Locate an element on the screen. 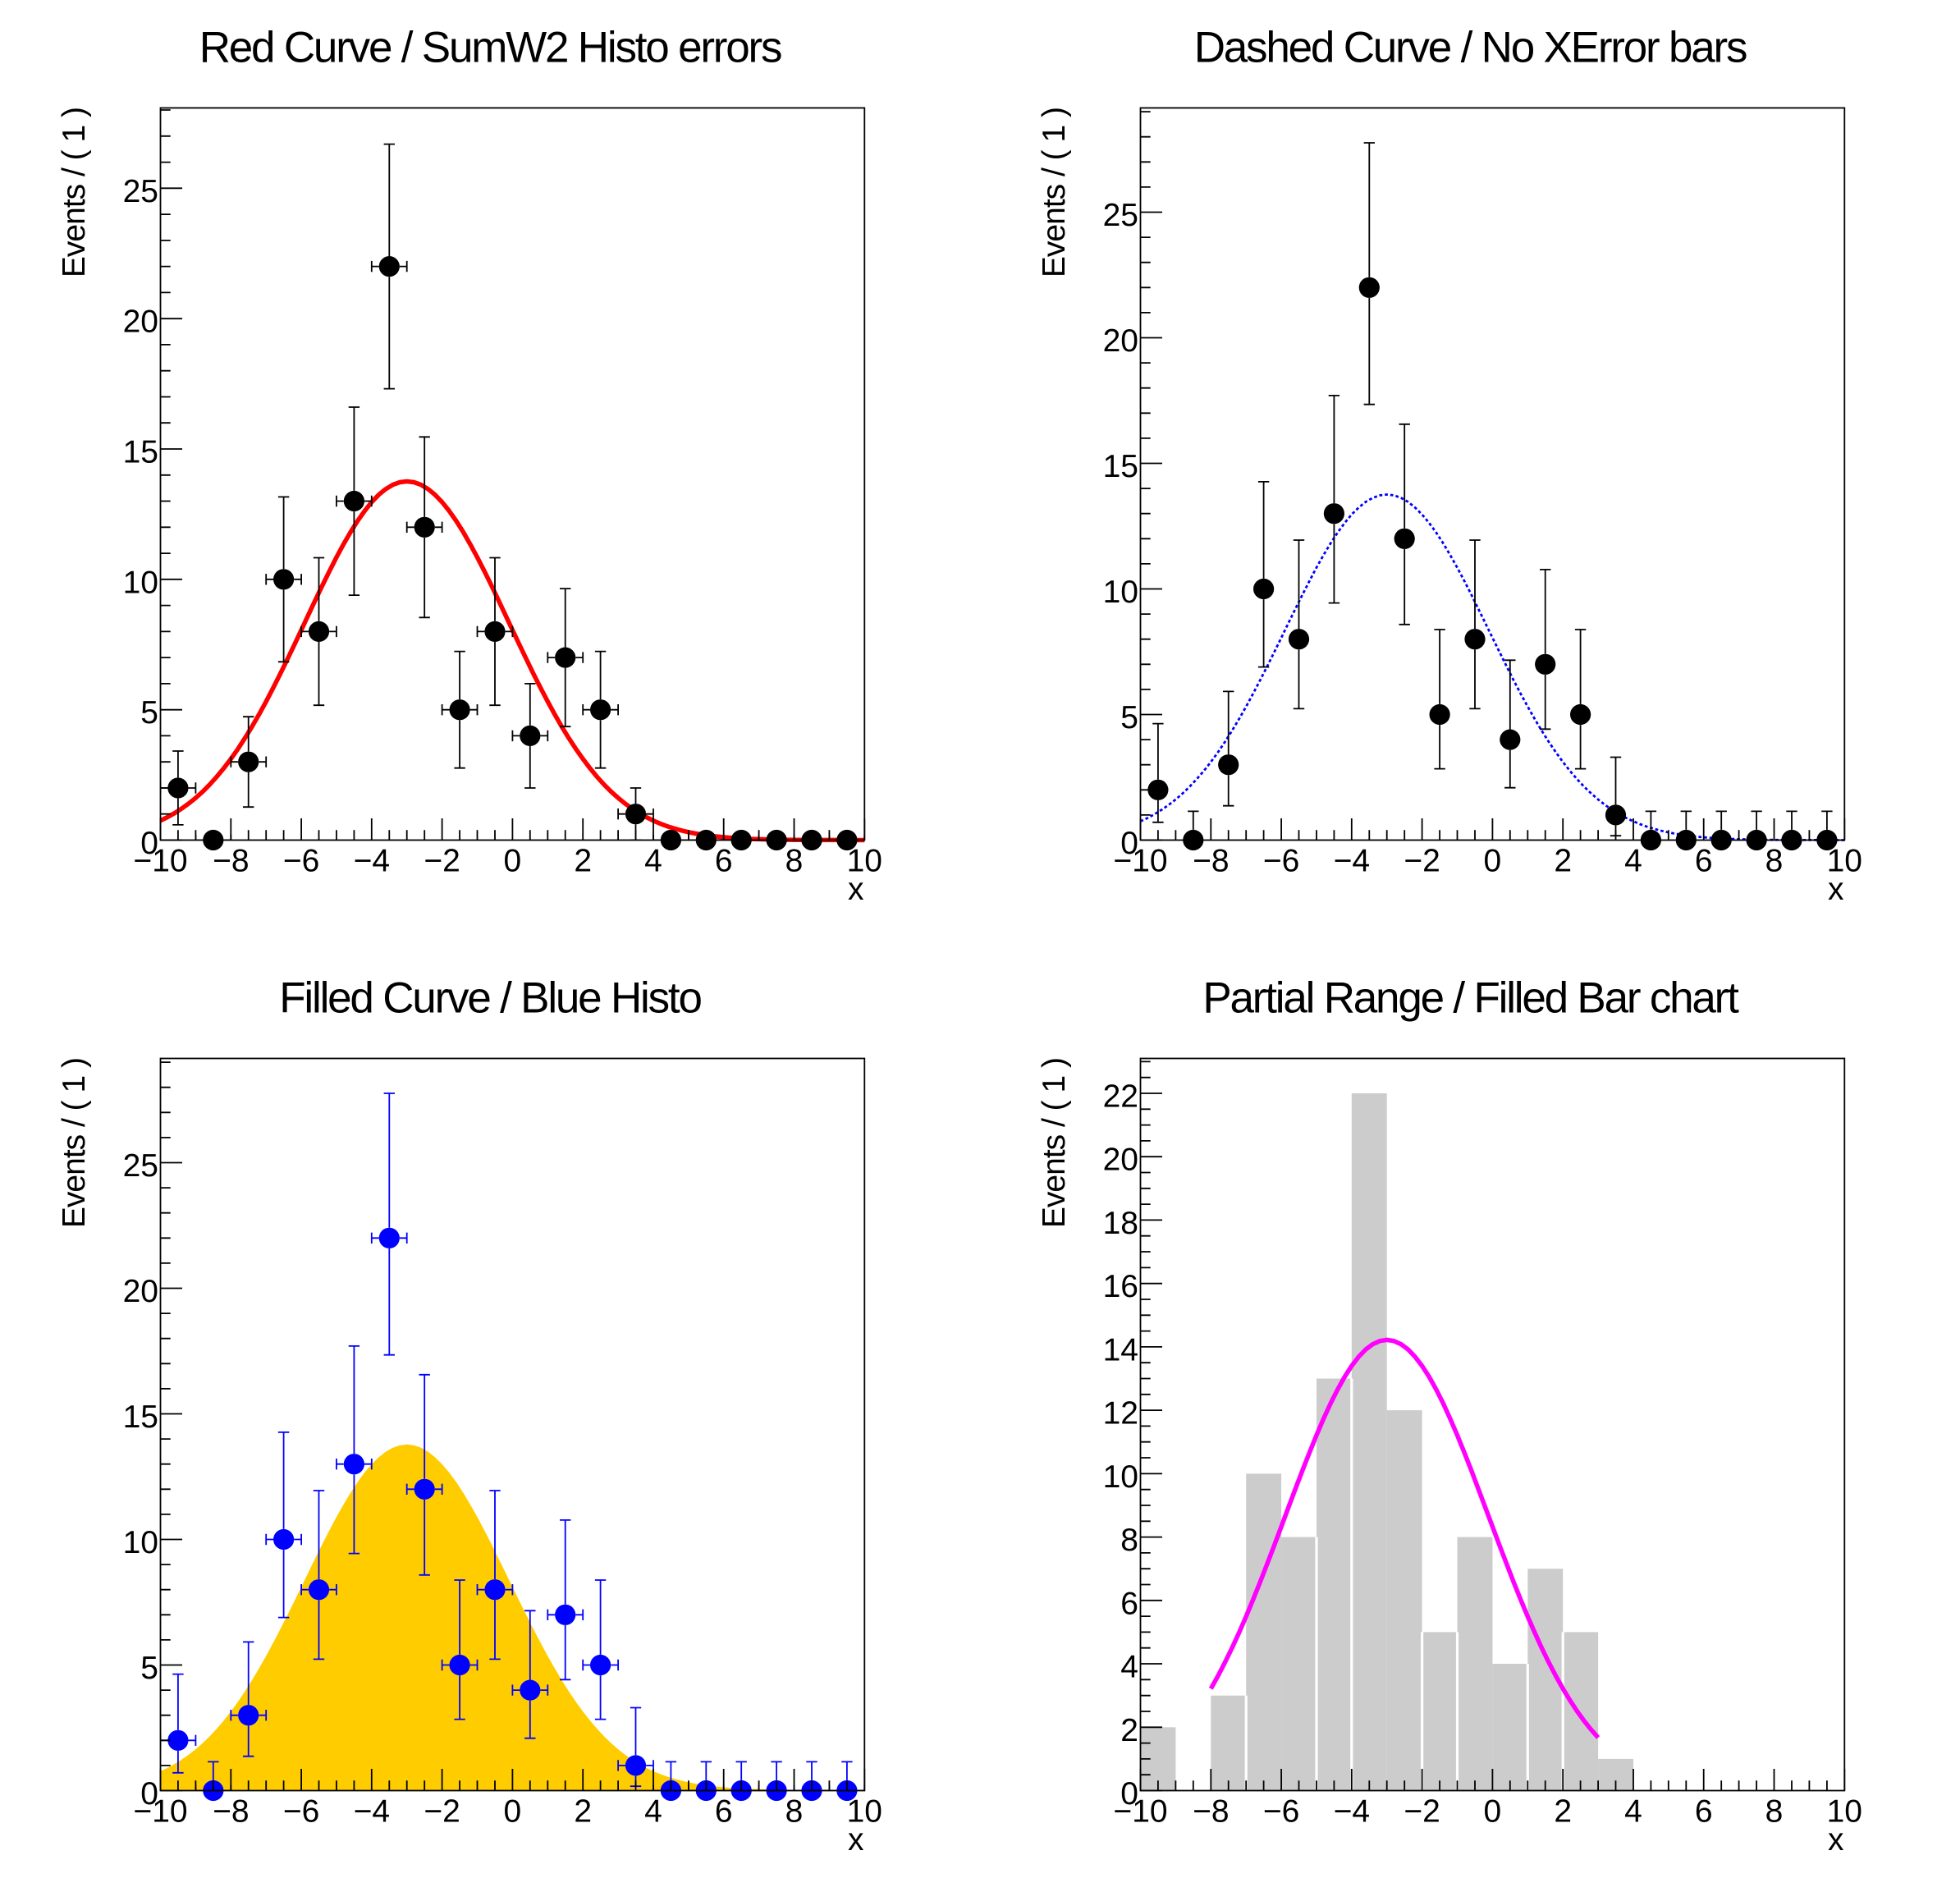  svg-text: Filled Curve / Blue Histo is located at coordinates (490, 998).